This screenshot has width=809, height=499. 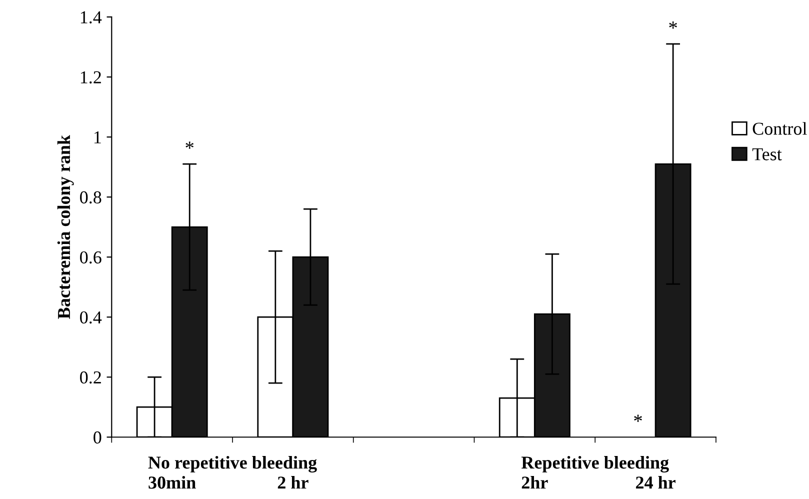 What do you see at coordinates (90, 377) in the screenshot?
I see `y-tick-label: 0.2` at bounding box center [90, 377].